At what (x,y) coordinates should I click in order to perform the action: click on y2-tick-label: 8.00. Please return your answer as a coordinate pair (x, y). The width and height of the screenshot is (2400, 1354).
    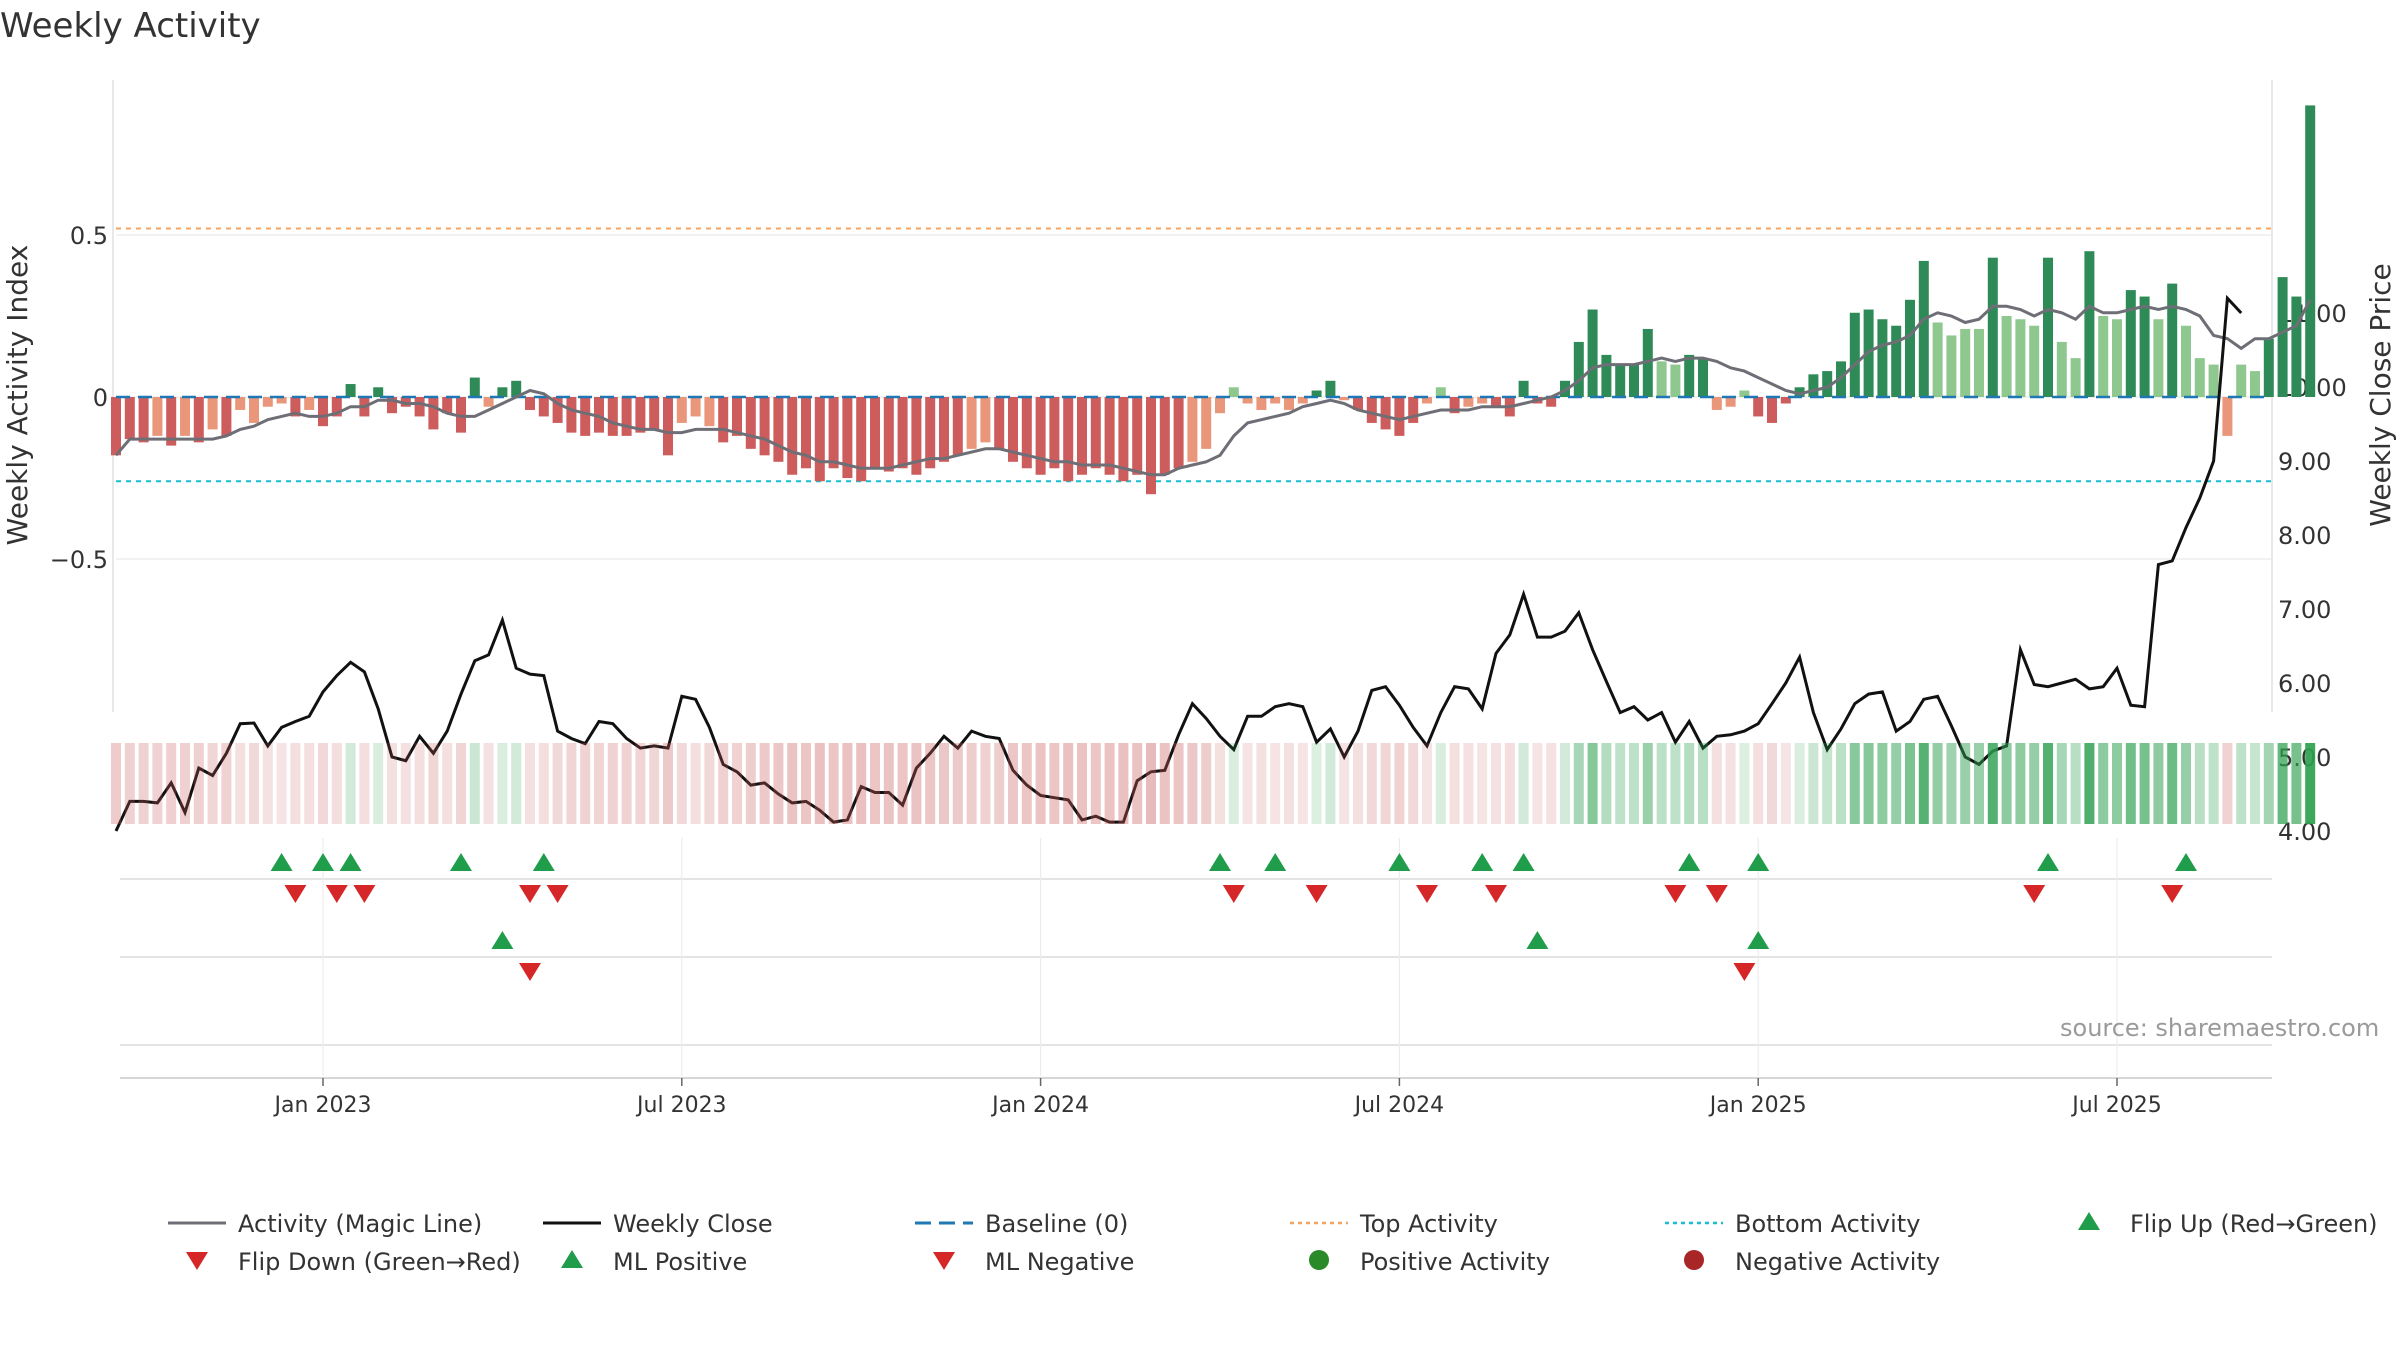
    Looking at the image, I should click on (2304, 536).